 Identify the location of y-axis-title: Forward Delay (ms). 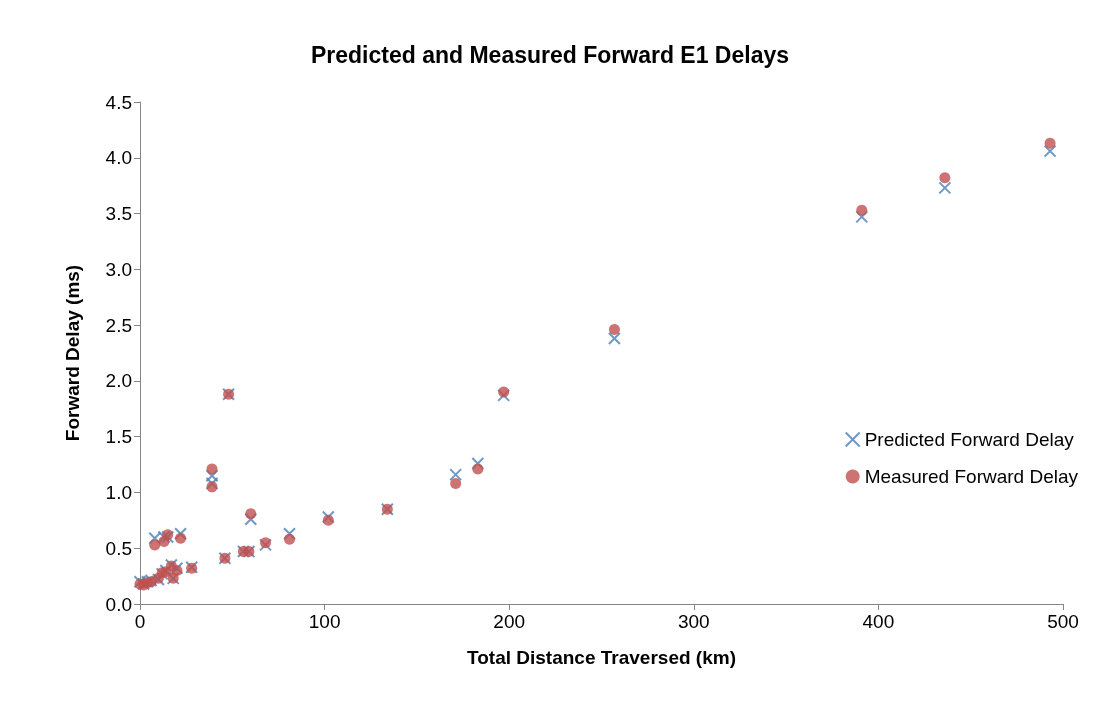
(72, 353).